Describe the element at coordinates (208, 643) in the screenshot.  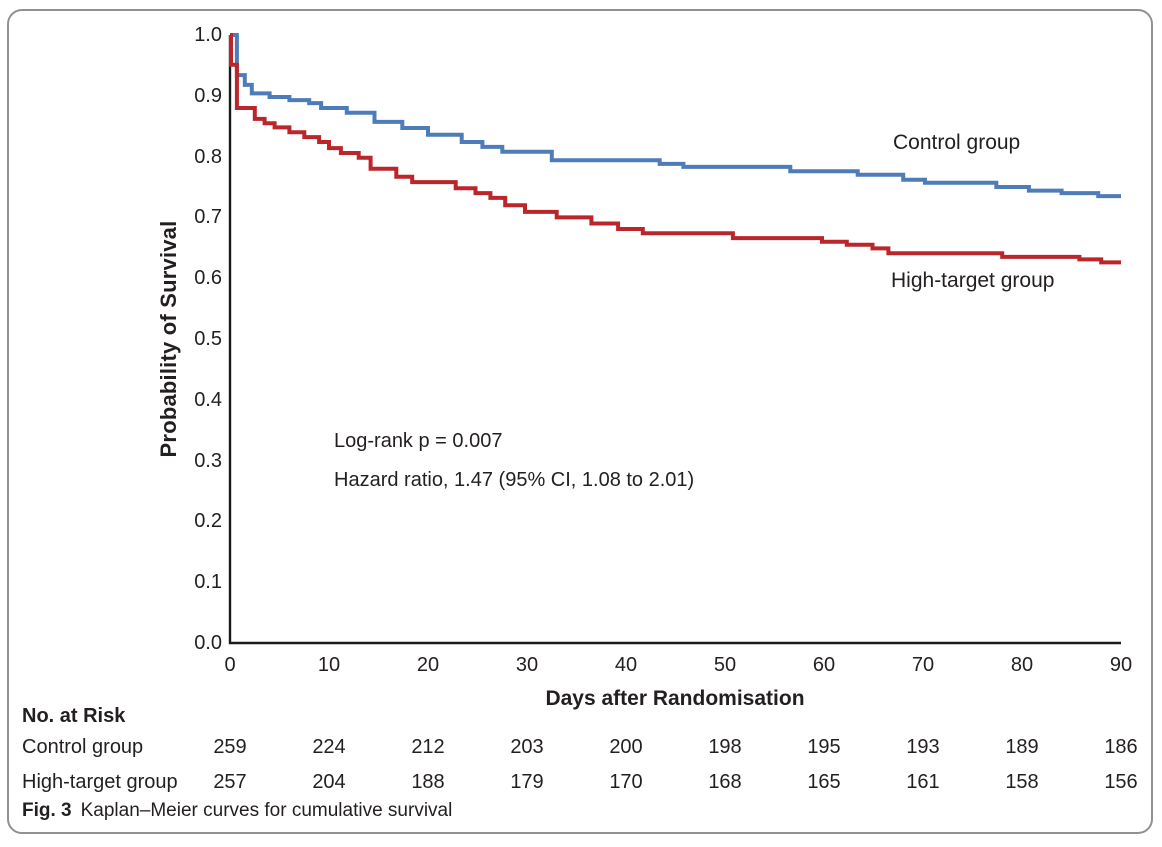
I see `y-tick-label: 0.0` at that location.